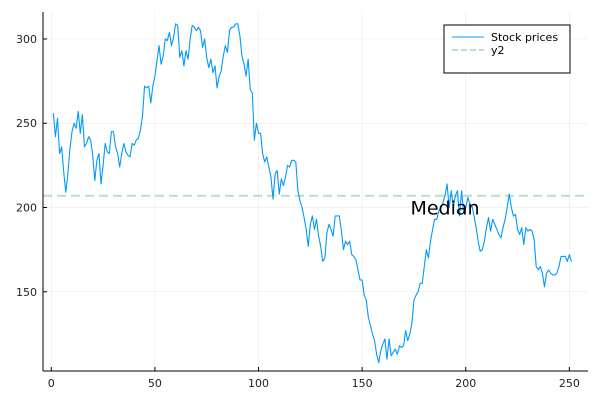  Describe the element at coordinates (465, 383) in the screenshot. I see `x-tick-label: 200` at that location.